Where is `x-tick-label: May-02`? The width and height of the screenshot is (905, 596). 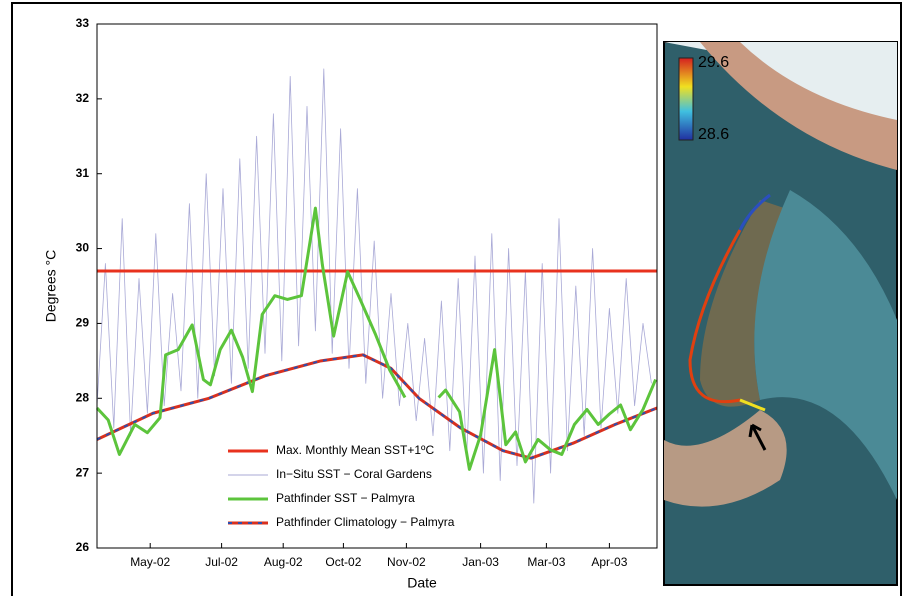 x-tick-label: May-02 is located at coordinates (150, 562).